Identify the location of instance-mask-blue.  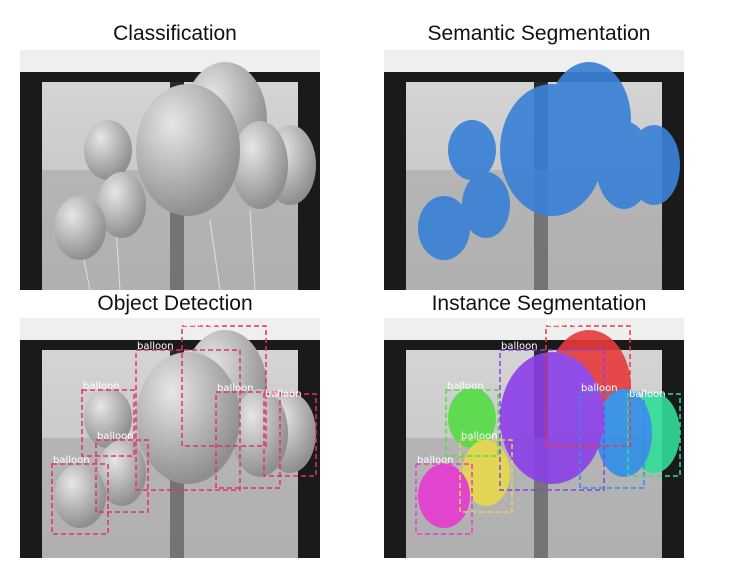
(624, 433).